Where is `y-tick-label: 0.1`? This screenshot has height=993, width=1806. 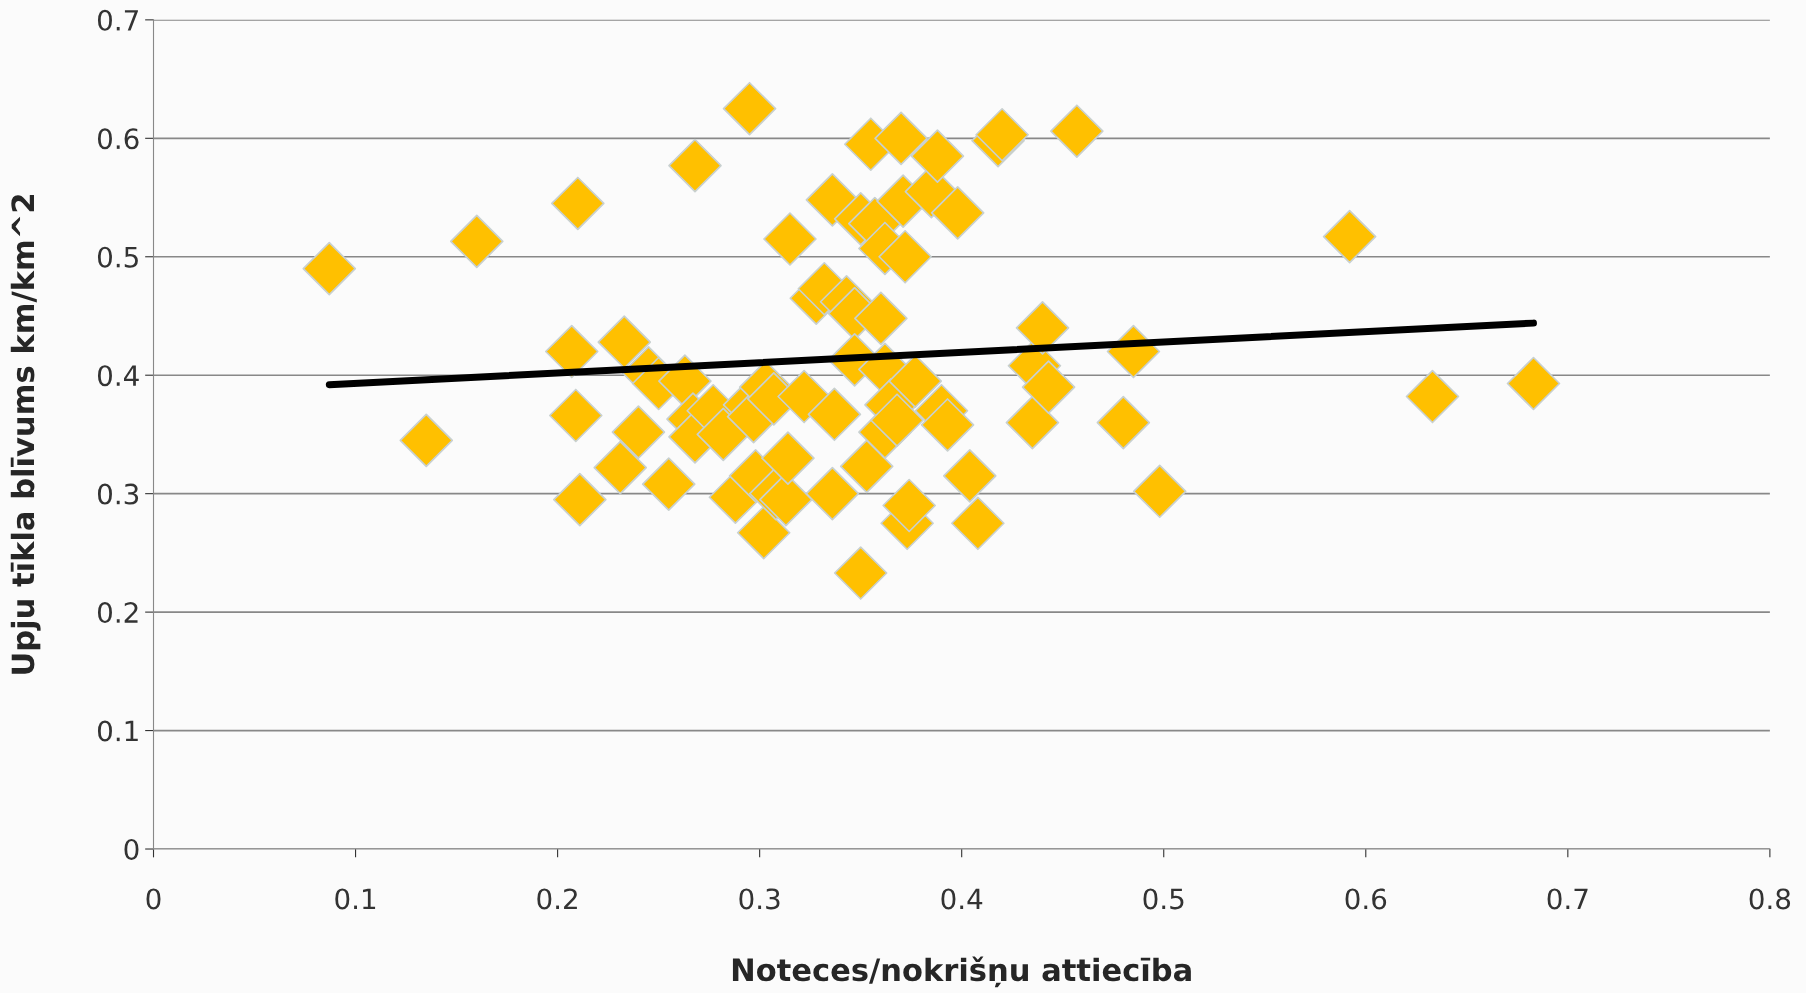 y-tick-label: 0.1 is located at coordinates (117, 731).